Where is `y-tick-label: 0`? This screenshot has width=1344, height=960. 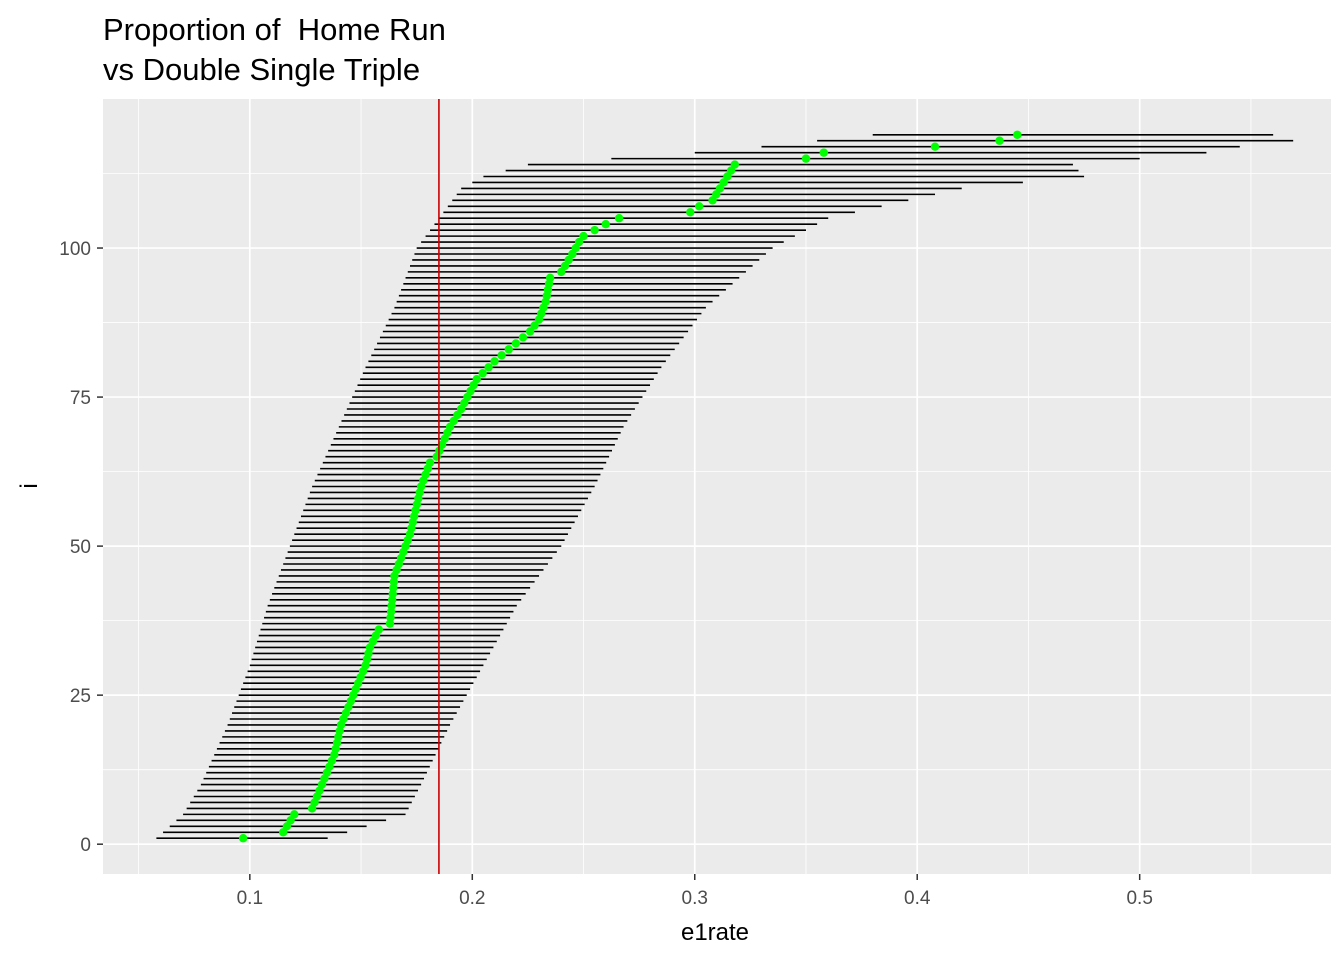
y-tick-label: 0 is located at coordinates (85, 845).